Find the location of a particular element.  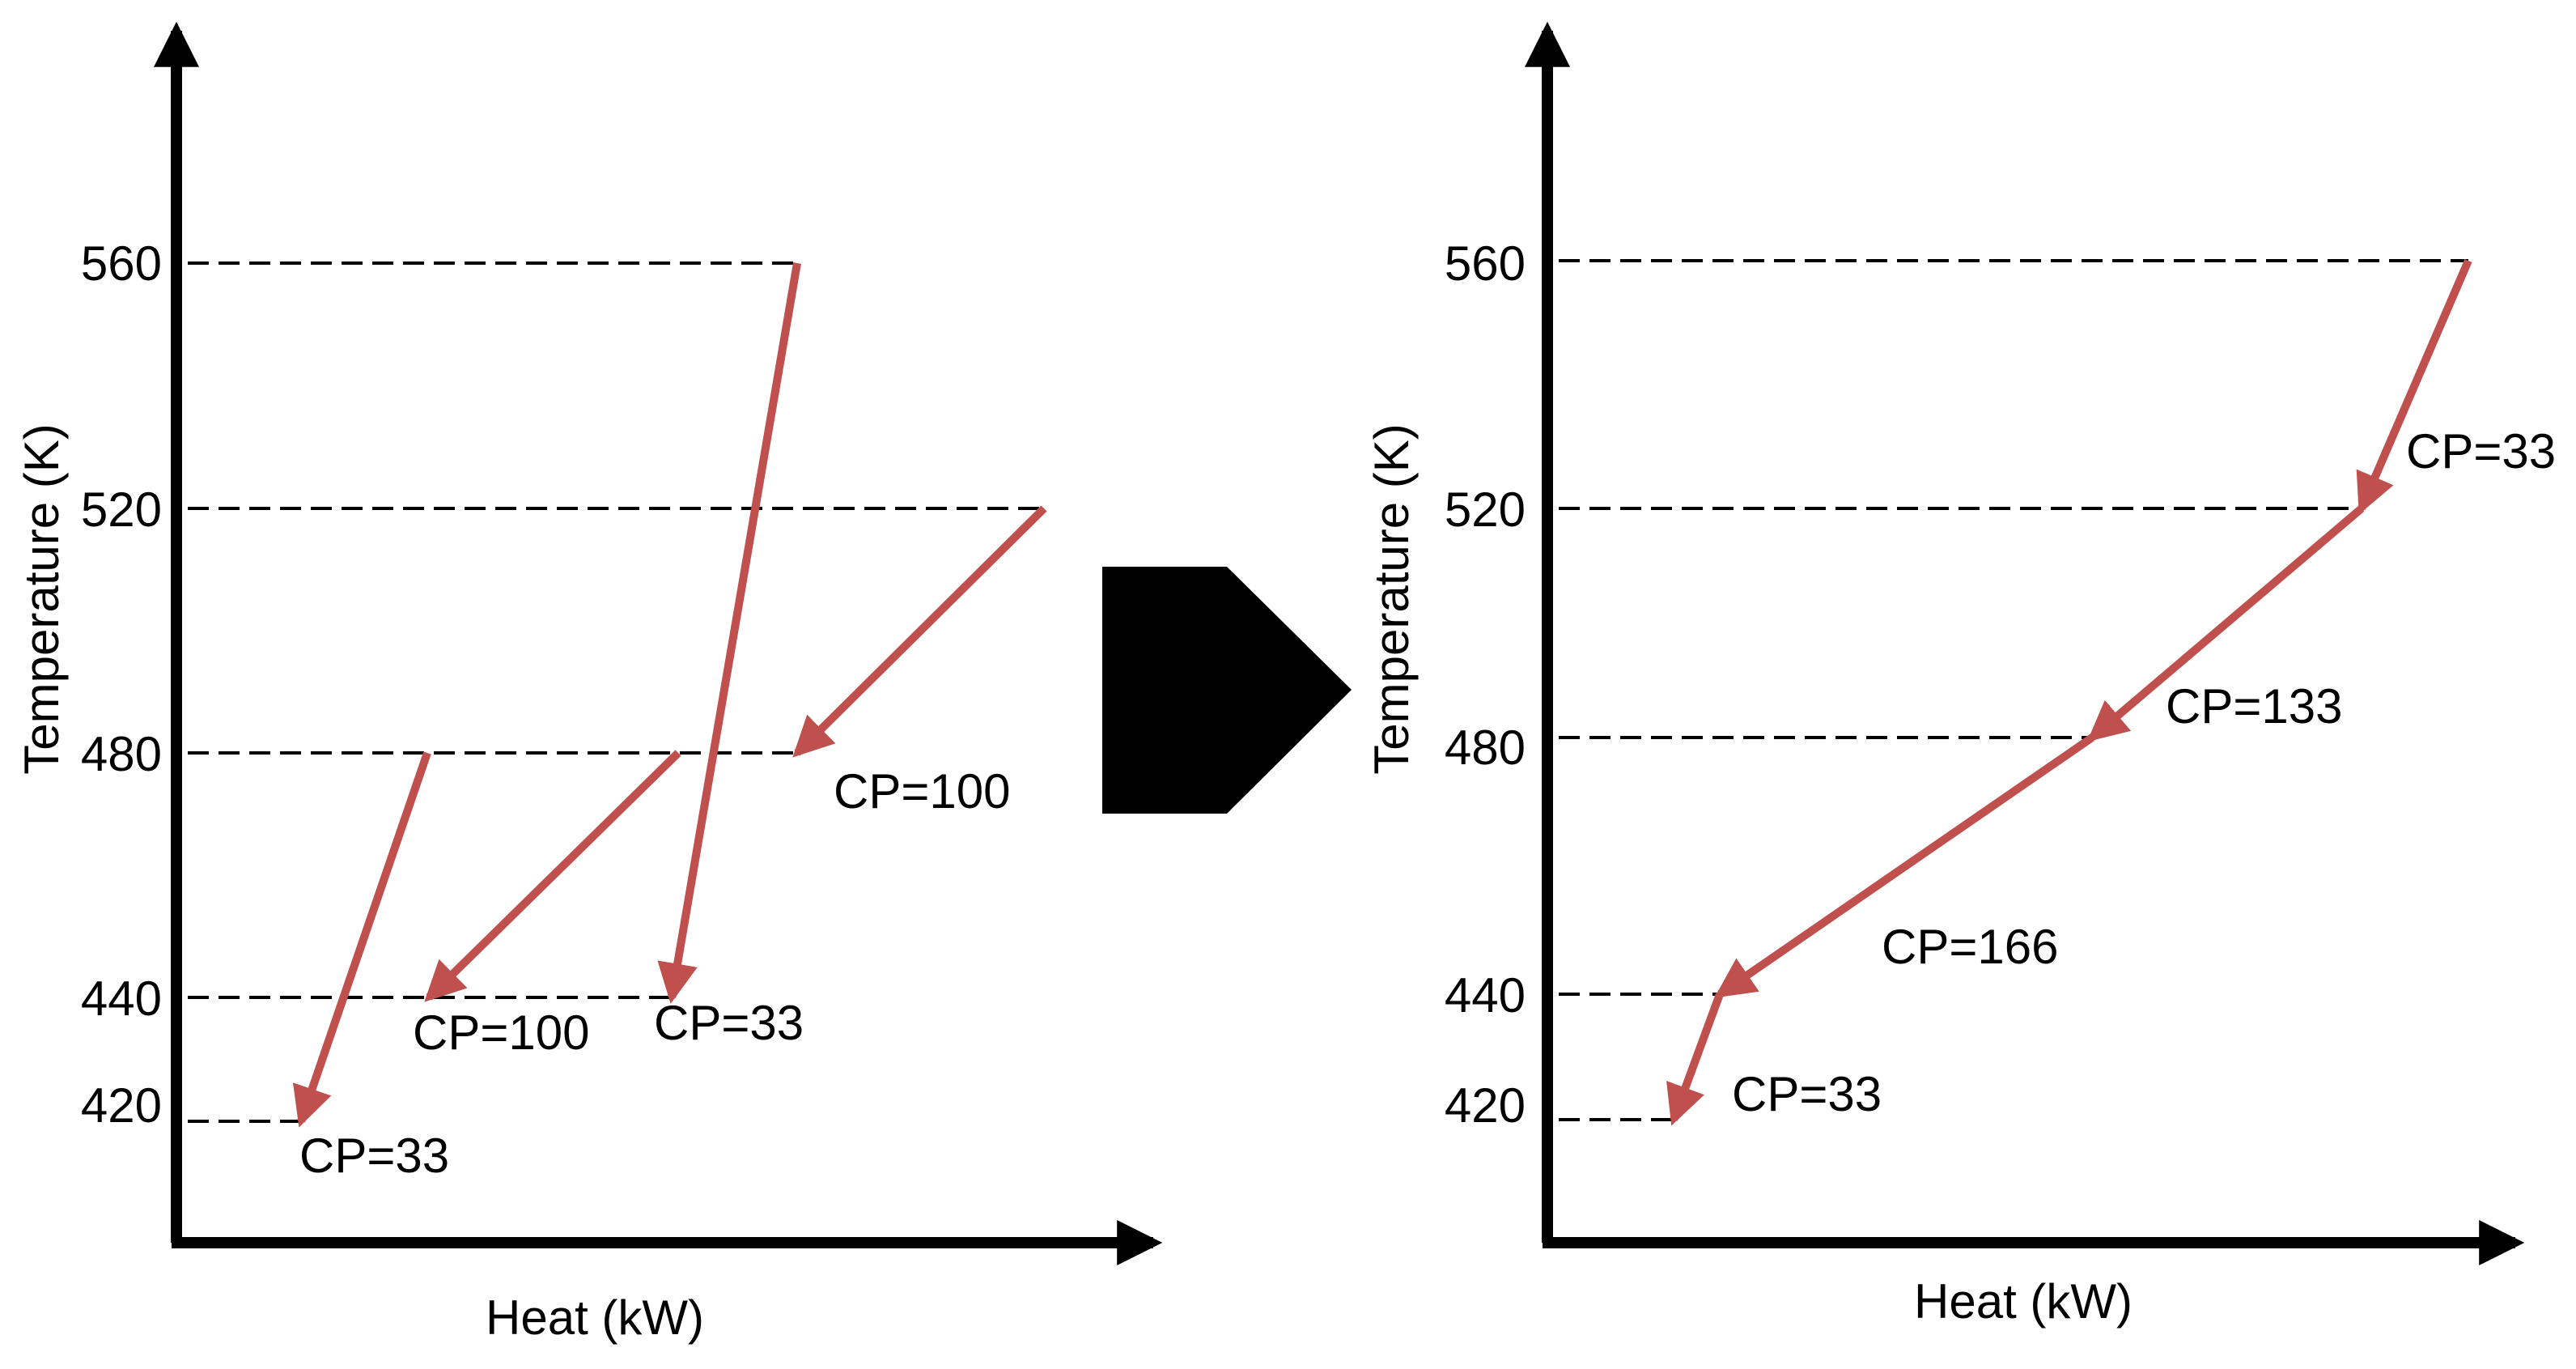

right-tick-440: 440 is located at coordinates (1485, 995).